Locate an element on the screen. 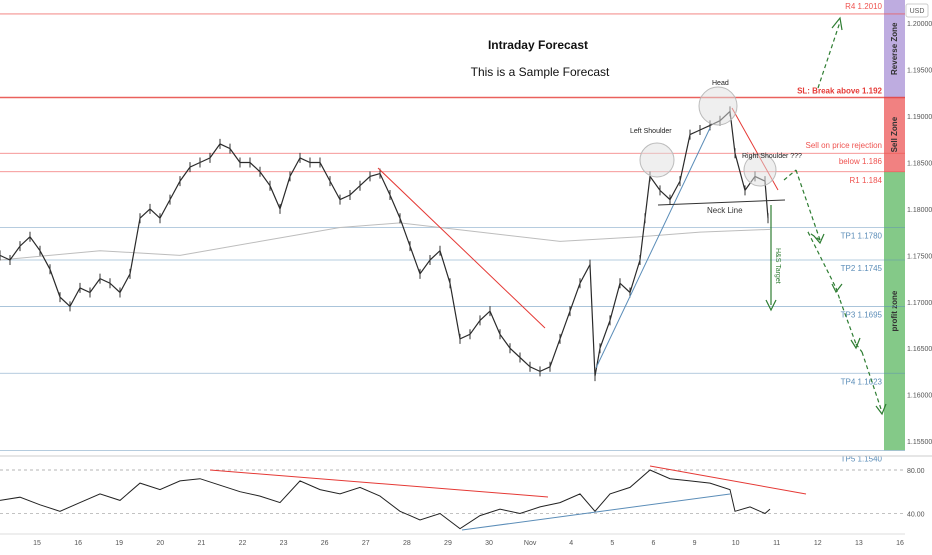 The width and height of the screenshot is (932, 555). rsi-divergence-line is located at coordinates (728, 480).